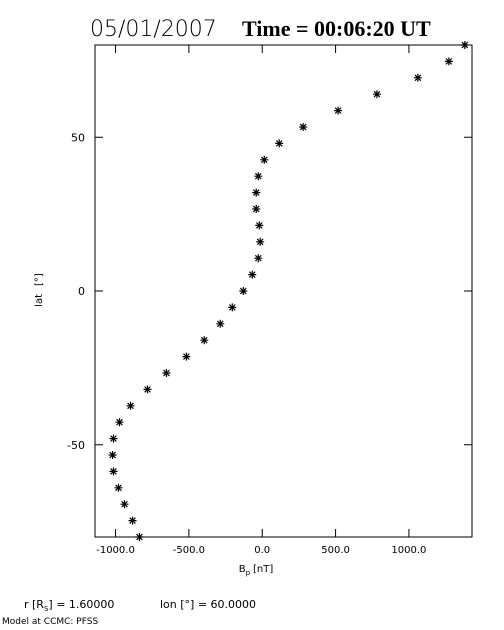  Describe the element at coordinates (76, 445) in the screenshot. I see `y-tick-label: -50` at that location.